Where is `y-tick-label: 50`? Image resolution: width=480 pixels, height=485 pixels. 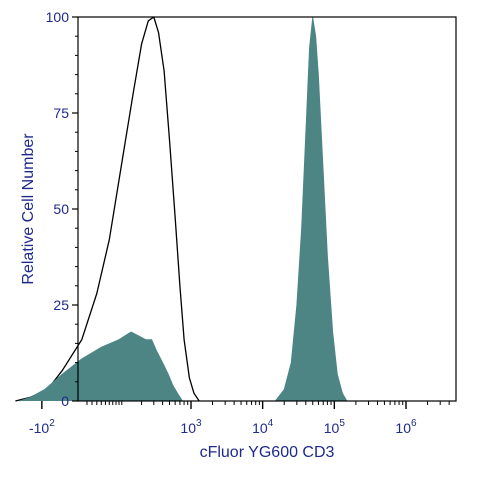
y-tick-label: 50 is located at coordinates (61, 209).